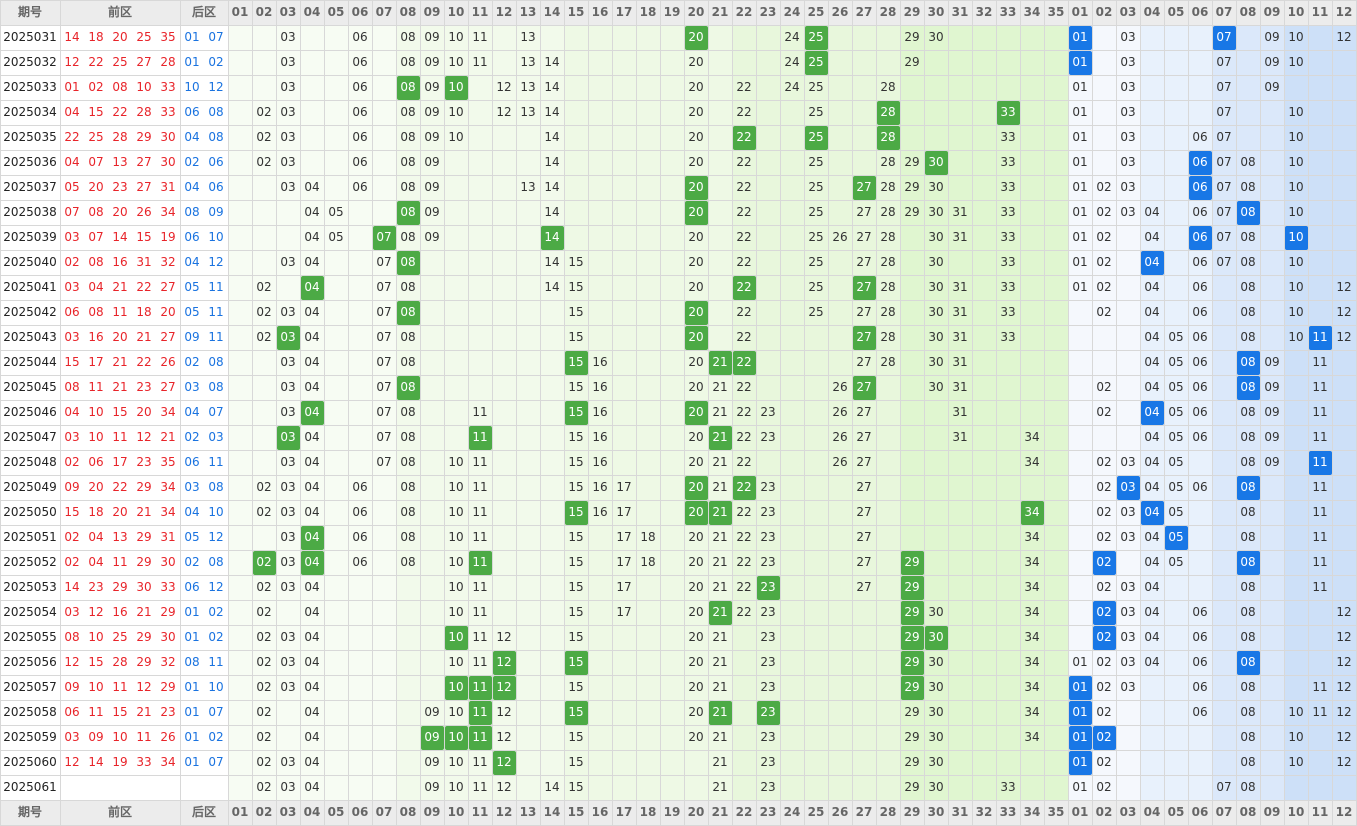  I want to click on column-label: 07, so click(384, 12).